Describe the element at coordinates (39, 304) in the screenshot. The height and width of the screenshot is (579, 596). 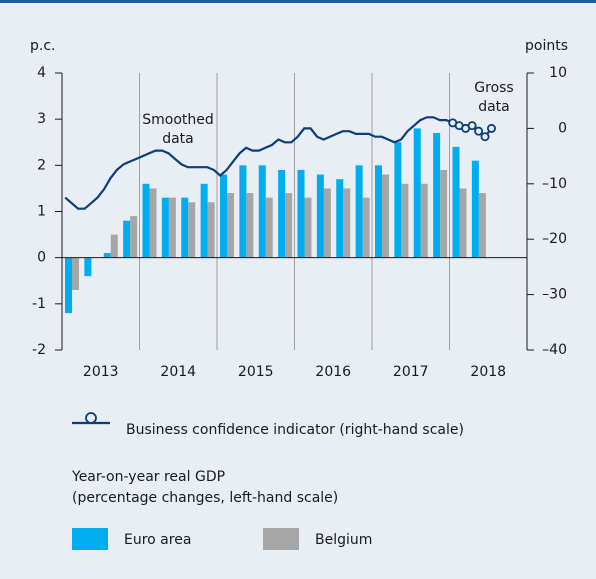
I see `y-tick-label: -1` at that location.